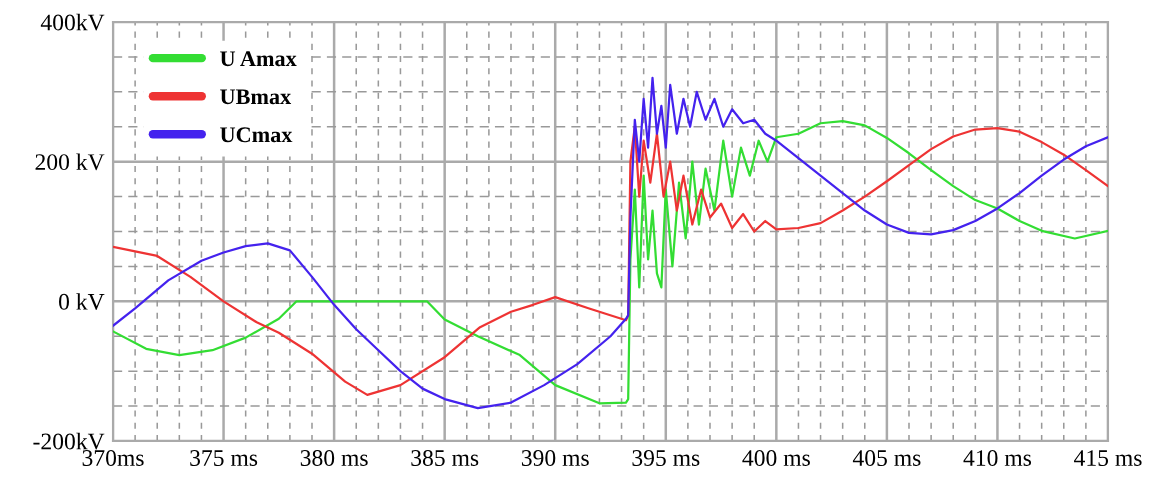 This screenshot has height=479, width=1163. What do you see at coordinates (113, 458) in the screenshot?
I see `x-tick-label: 370ms` at bounding box center [113, 458].